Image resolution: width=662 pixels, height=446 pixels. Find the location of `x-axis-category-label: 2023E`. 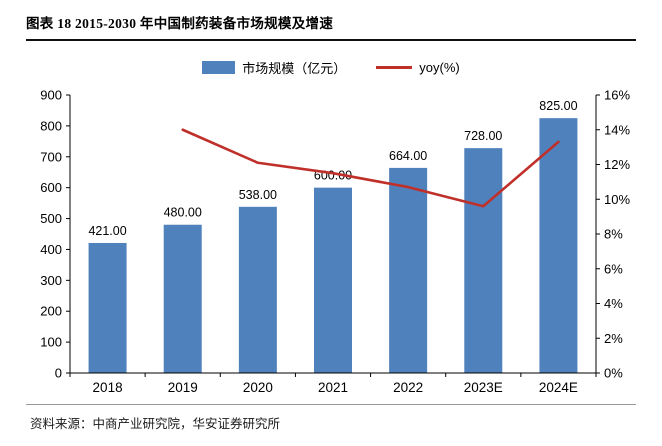

x-axis-category-label: 2023E is located at coordinates (483, 387).